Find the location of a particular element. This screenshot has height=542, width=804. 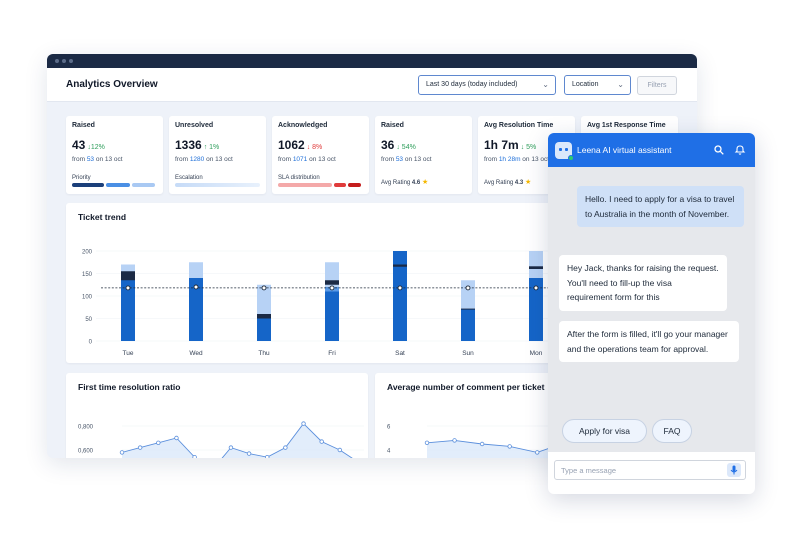

y-tick-label: 0 is located at coordinates (91, 343).